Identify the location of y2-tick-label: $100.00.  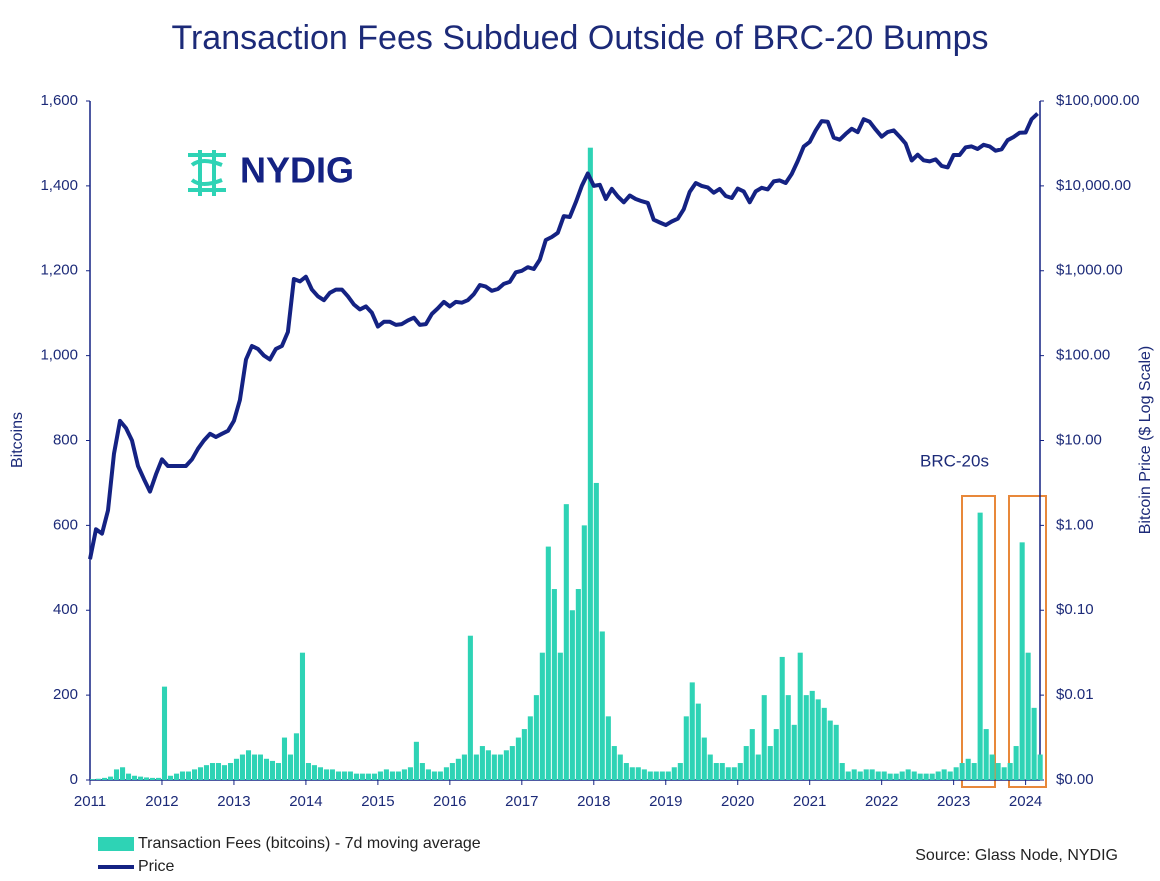
(1083, 355).